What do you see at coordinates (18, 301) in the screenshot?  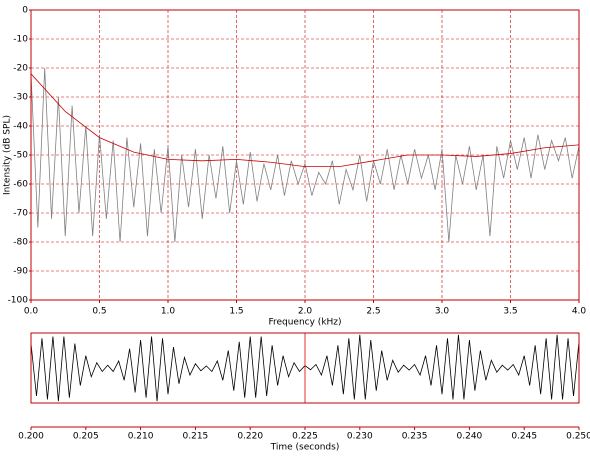 I see `y-tick-label: -100` at bounding box center [18, 301].